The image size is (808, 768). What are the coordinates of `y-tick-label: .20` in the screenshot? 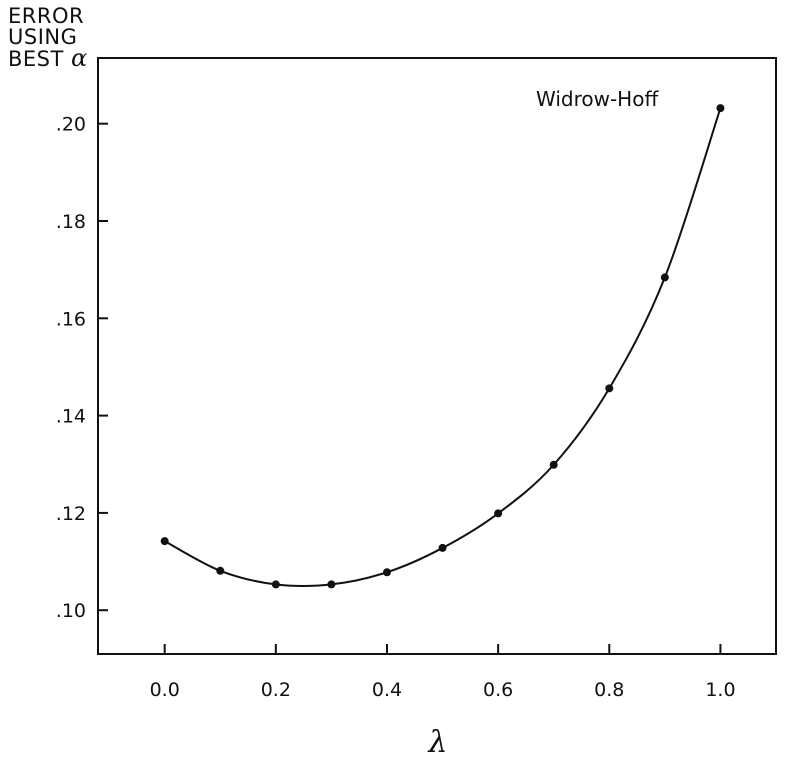 It's located at (71, 125).